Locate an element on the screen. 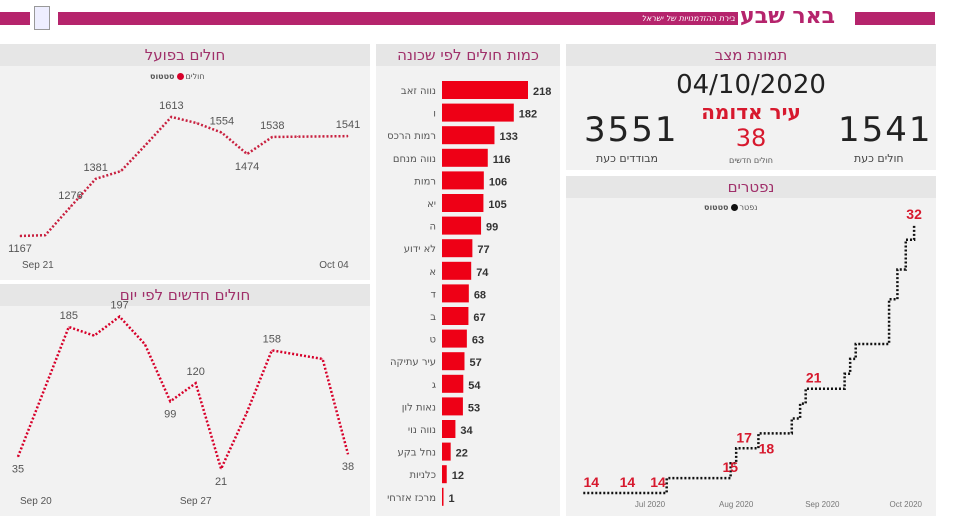  data-label: 185 is located at coordinates (69, 316).